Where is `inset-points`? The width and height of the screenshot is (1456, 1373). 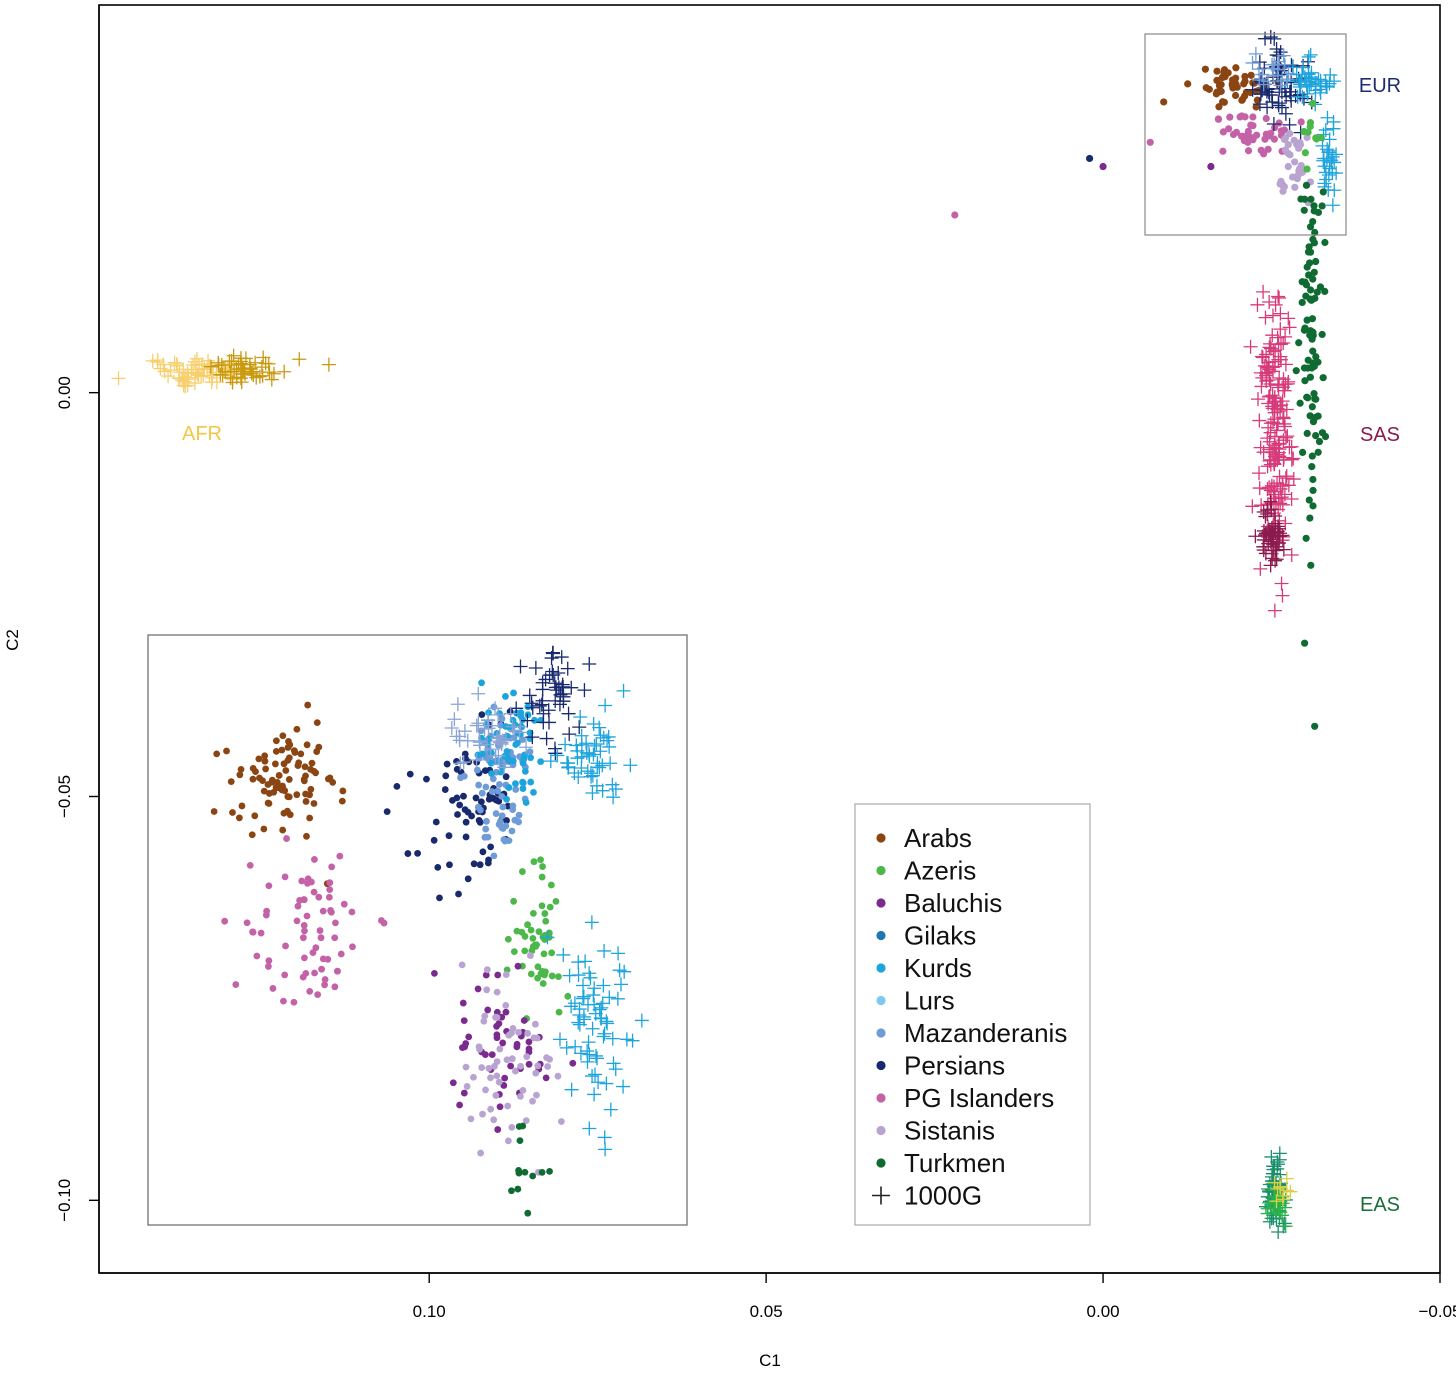 inset-points is located at coordinates (429, 931).